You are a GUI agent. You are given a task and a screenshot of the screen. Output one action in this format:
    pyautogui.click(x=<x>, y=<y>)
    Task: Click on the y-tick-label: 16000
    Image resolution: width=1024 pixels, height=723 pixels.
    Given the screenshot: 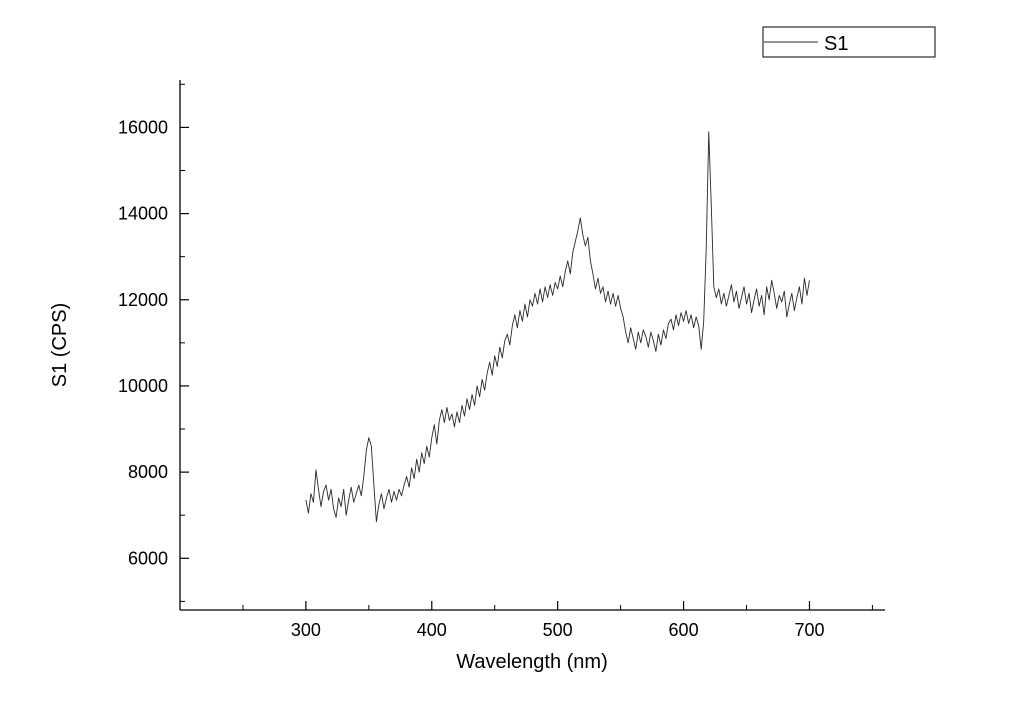 What is the action you would take?
    pyautogui.click(x=143, y=127)
    